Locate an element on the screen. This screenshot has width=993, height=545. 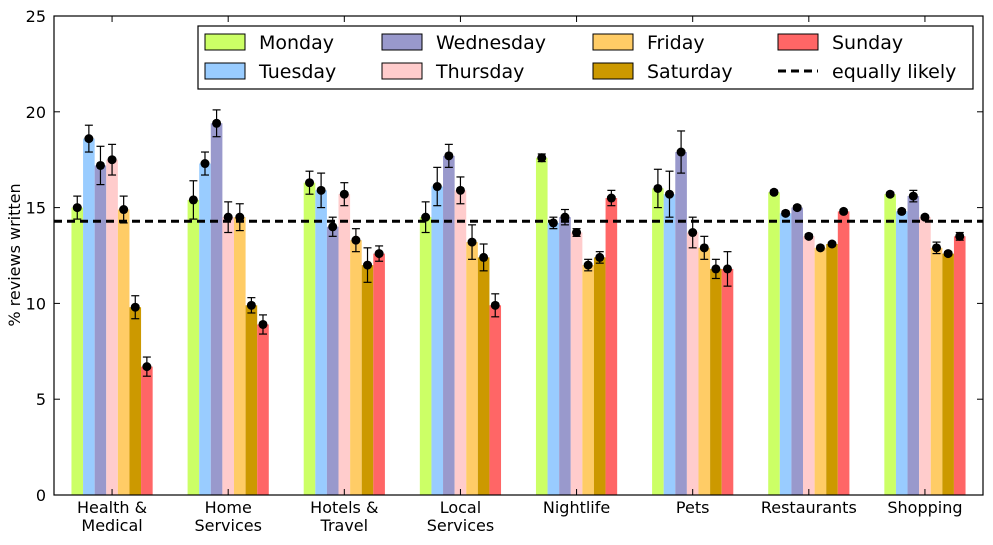
legend-label: Friday is located at coordinates (676, 43).